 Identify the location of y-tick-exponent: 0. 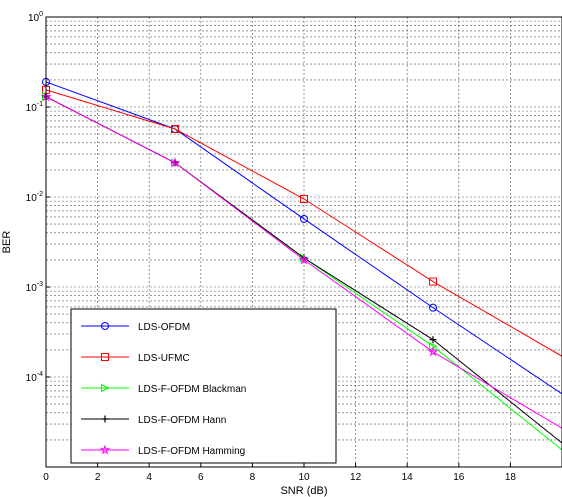
(41, 14).